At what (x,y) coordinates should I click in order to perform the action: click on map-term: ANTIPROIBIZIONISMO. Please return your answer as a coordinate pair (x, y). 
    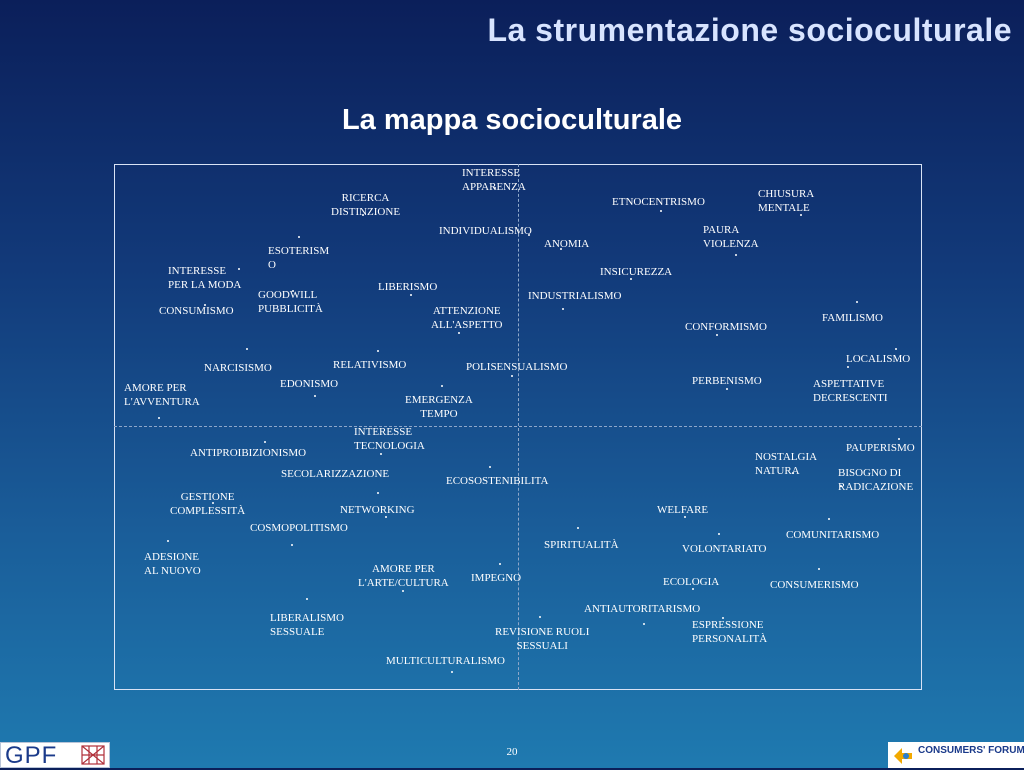
    Looking at the image, I should click on (248, 453).